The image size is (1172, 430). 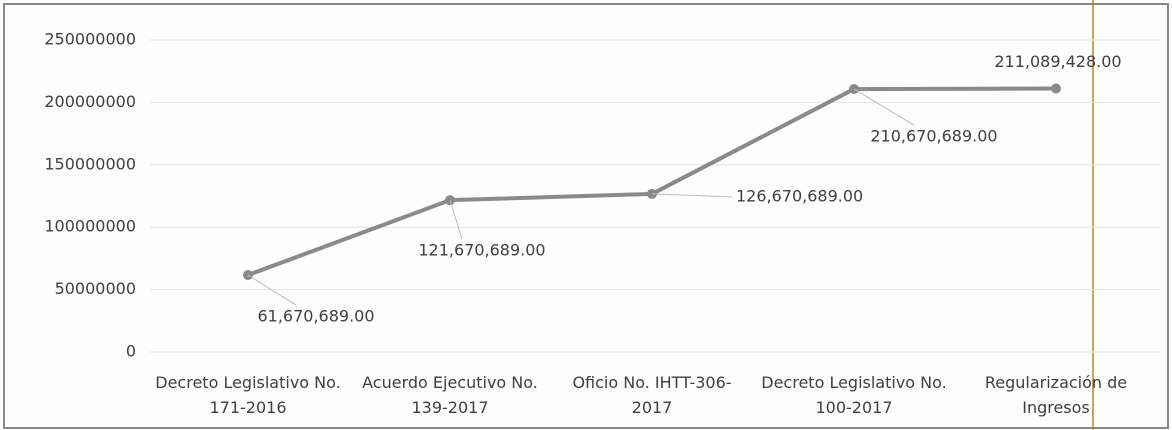 What do you see at coordinates (95, 288) in the screenshot?
I see `y-tick-label: 50000000` at bounding box center [95, 288].